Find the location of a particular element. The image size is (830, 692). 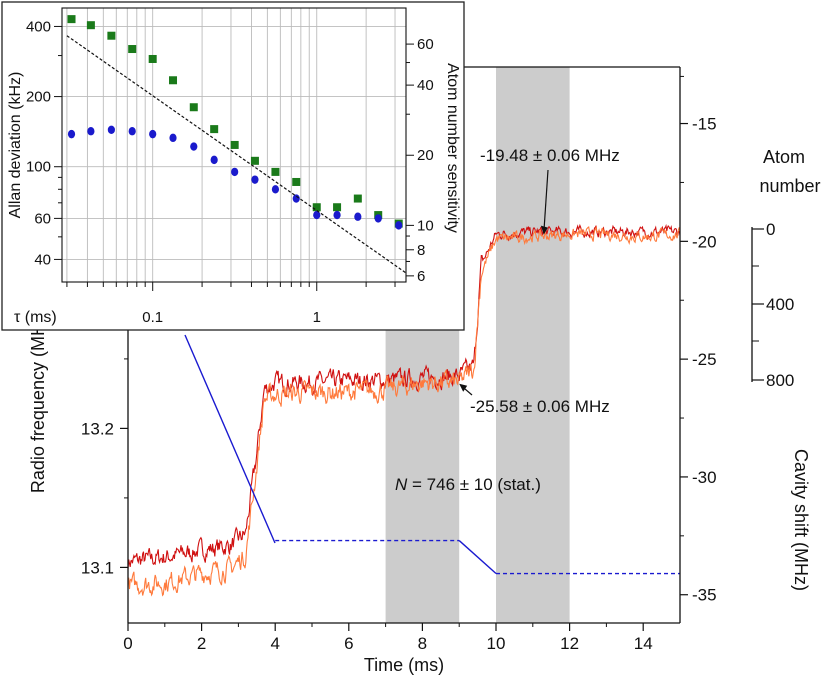

inset-y2-tick-label: 60 is located at coordinates (425, 44).